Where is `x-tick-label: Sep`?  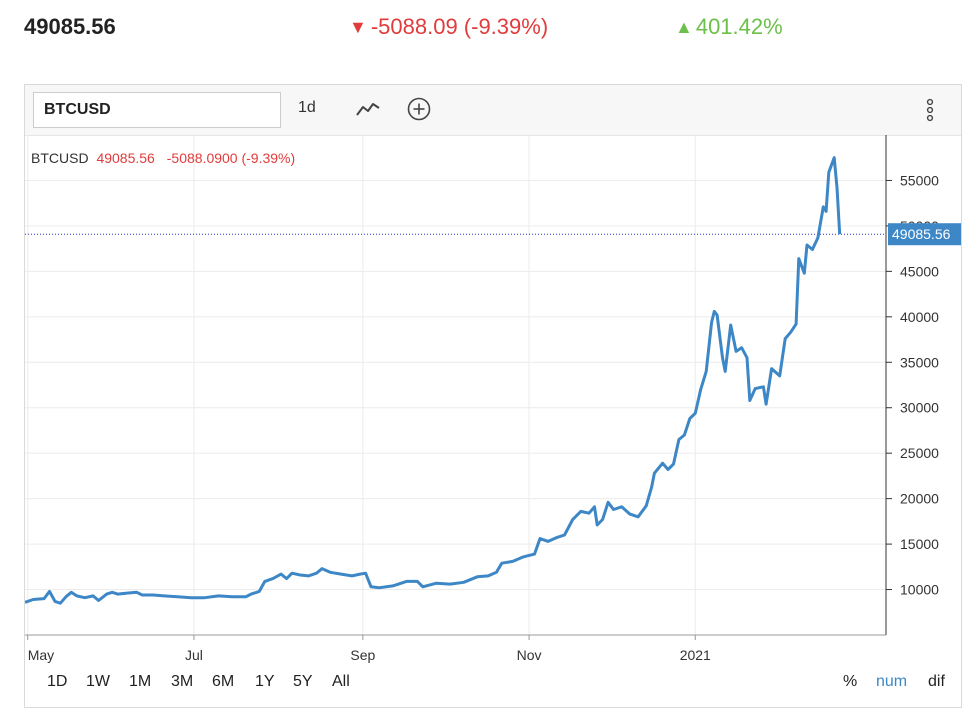 x-tick-label: Sep is located at coordinates (362, 655).